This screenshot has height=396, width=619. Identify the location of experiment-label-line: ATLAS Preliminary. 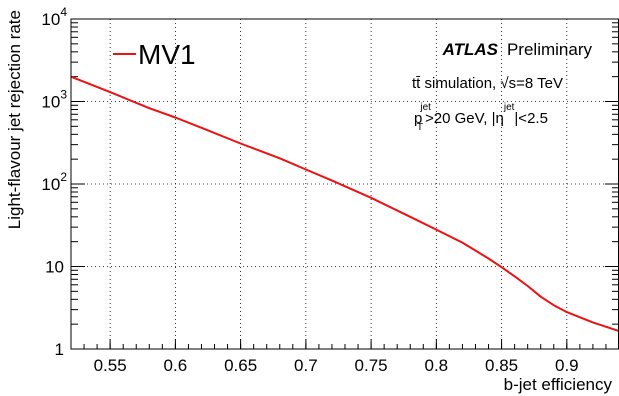
(517, 49).